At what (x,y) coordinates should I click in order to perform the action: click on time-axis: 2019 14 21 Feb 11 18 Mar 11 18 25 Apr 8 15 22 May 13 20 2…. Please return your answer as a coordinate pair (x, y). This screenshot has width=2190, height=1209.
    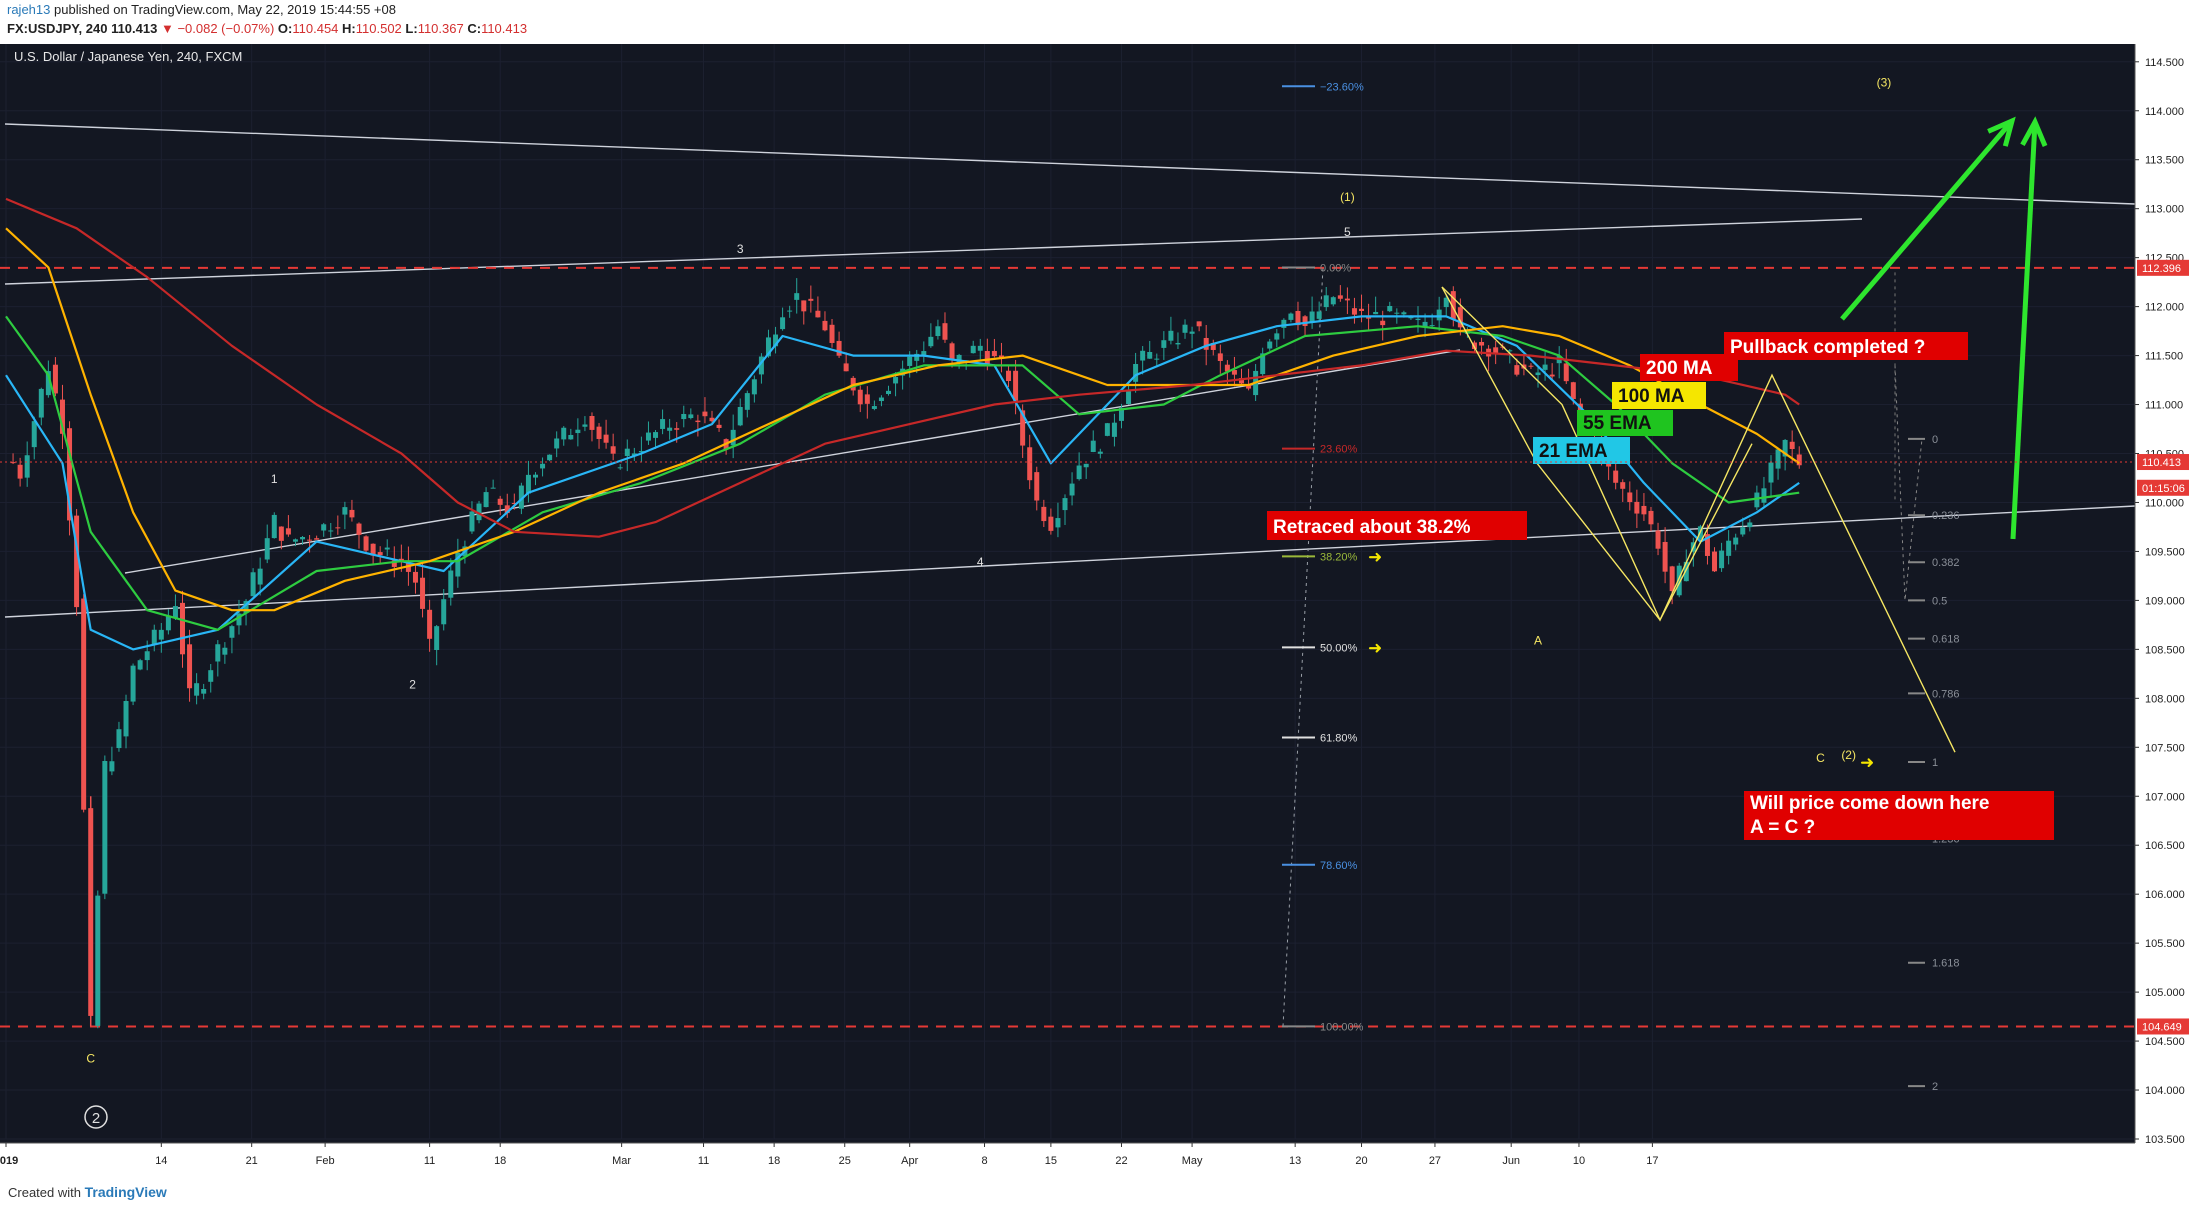
    Looking at the image, I should click on (1095, 1160).